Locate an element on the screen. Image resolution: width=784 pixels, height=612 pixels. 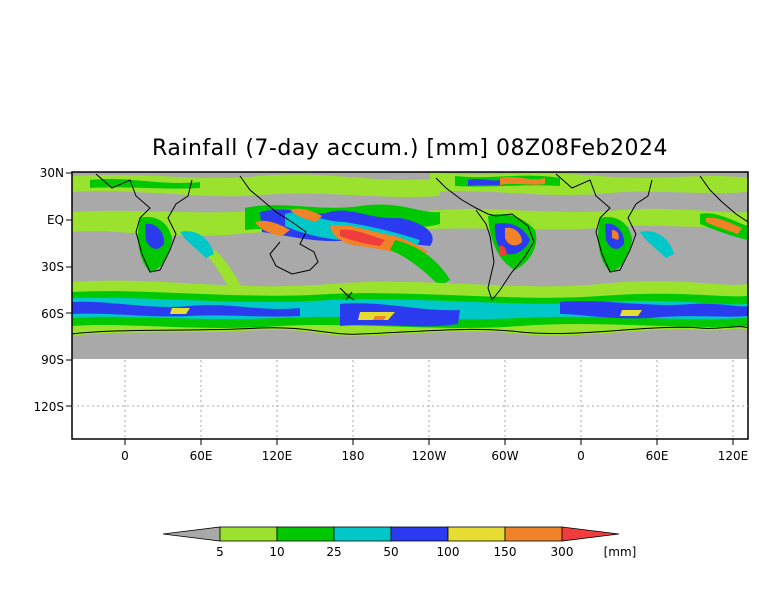
lat-label-120s: 120S is located at coordinates (48, 407).